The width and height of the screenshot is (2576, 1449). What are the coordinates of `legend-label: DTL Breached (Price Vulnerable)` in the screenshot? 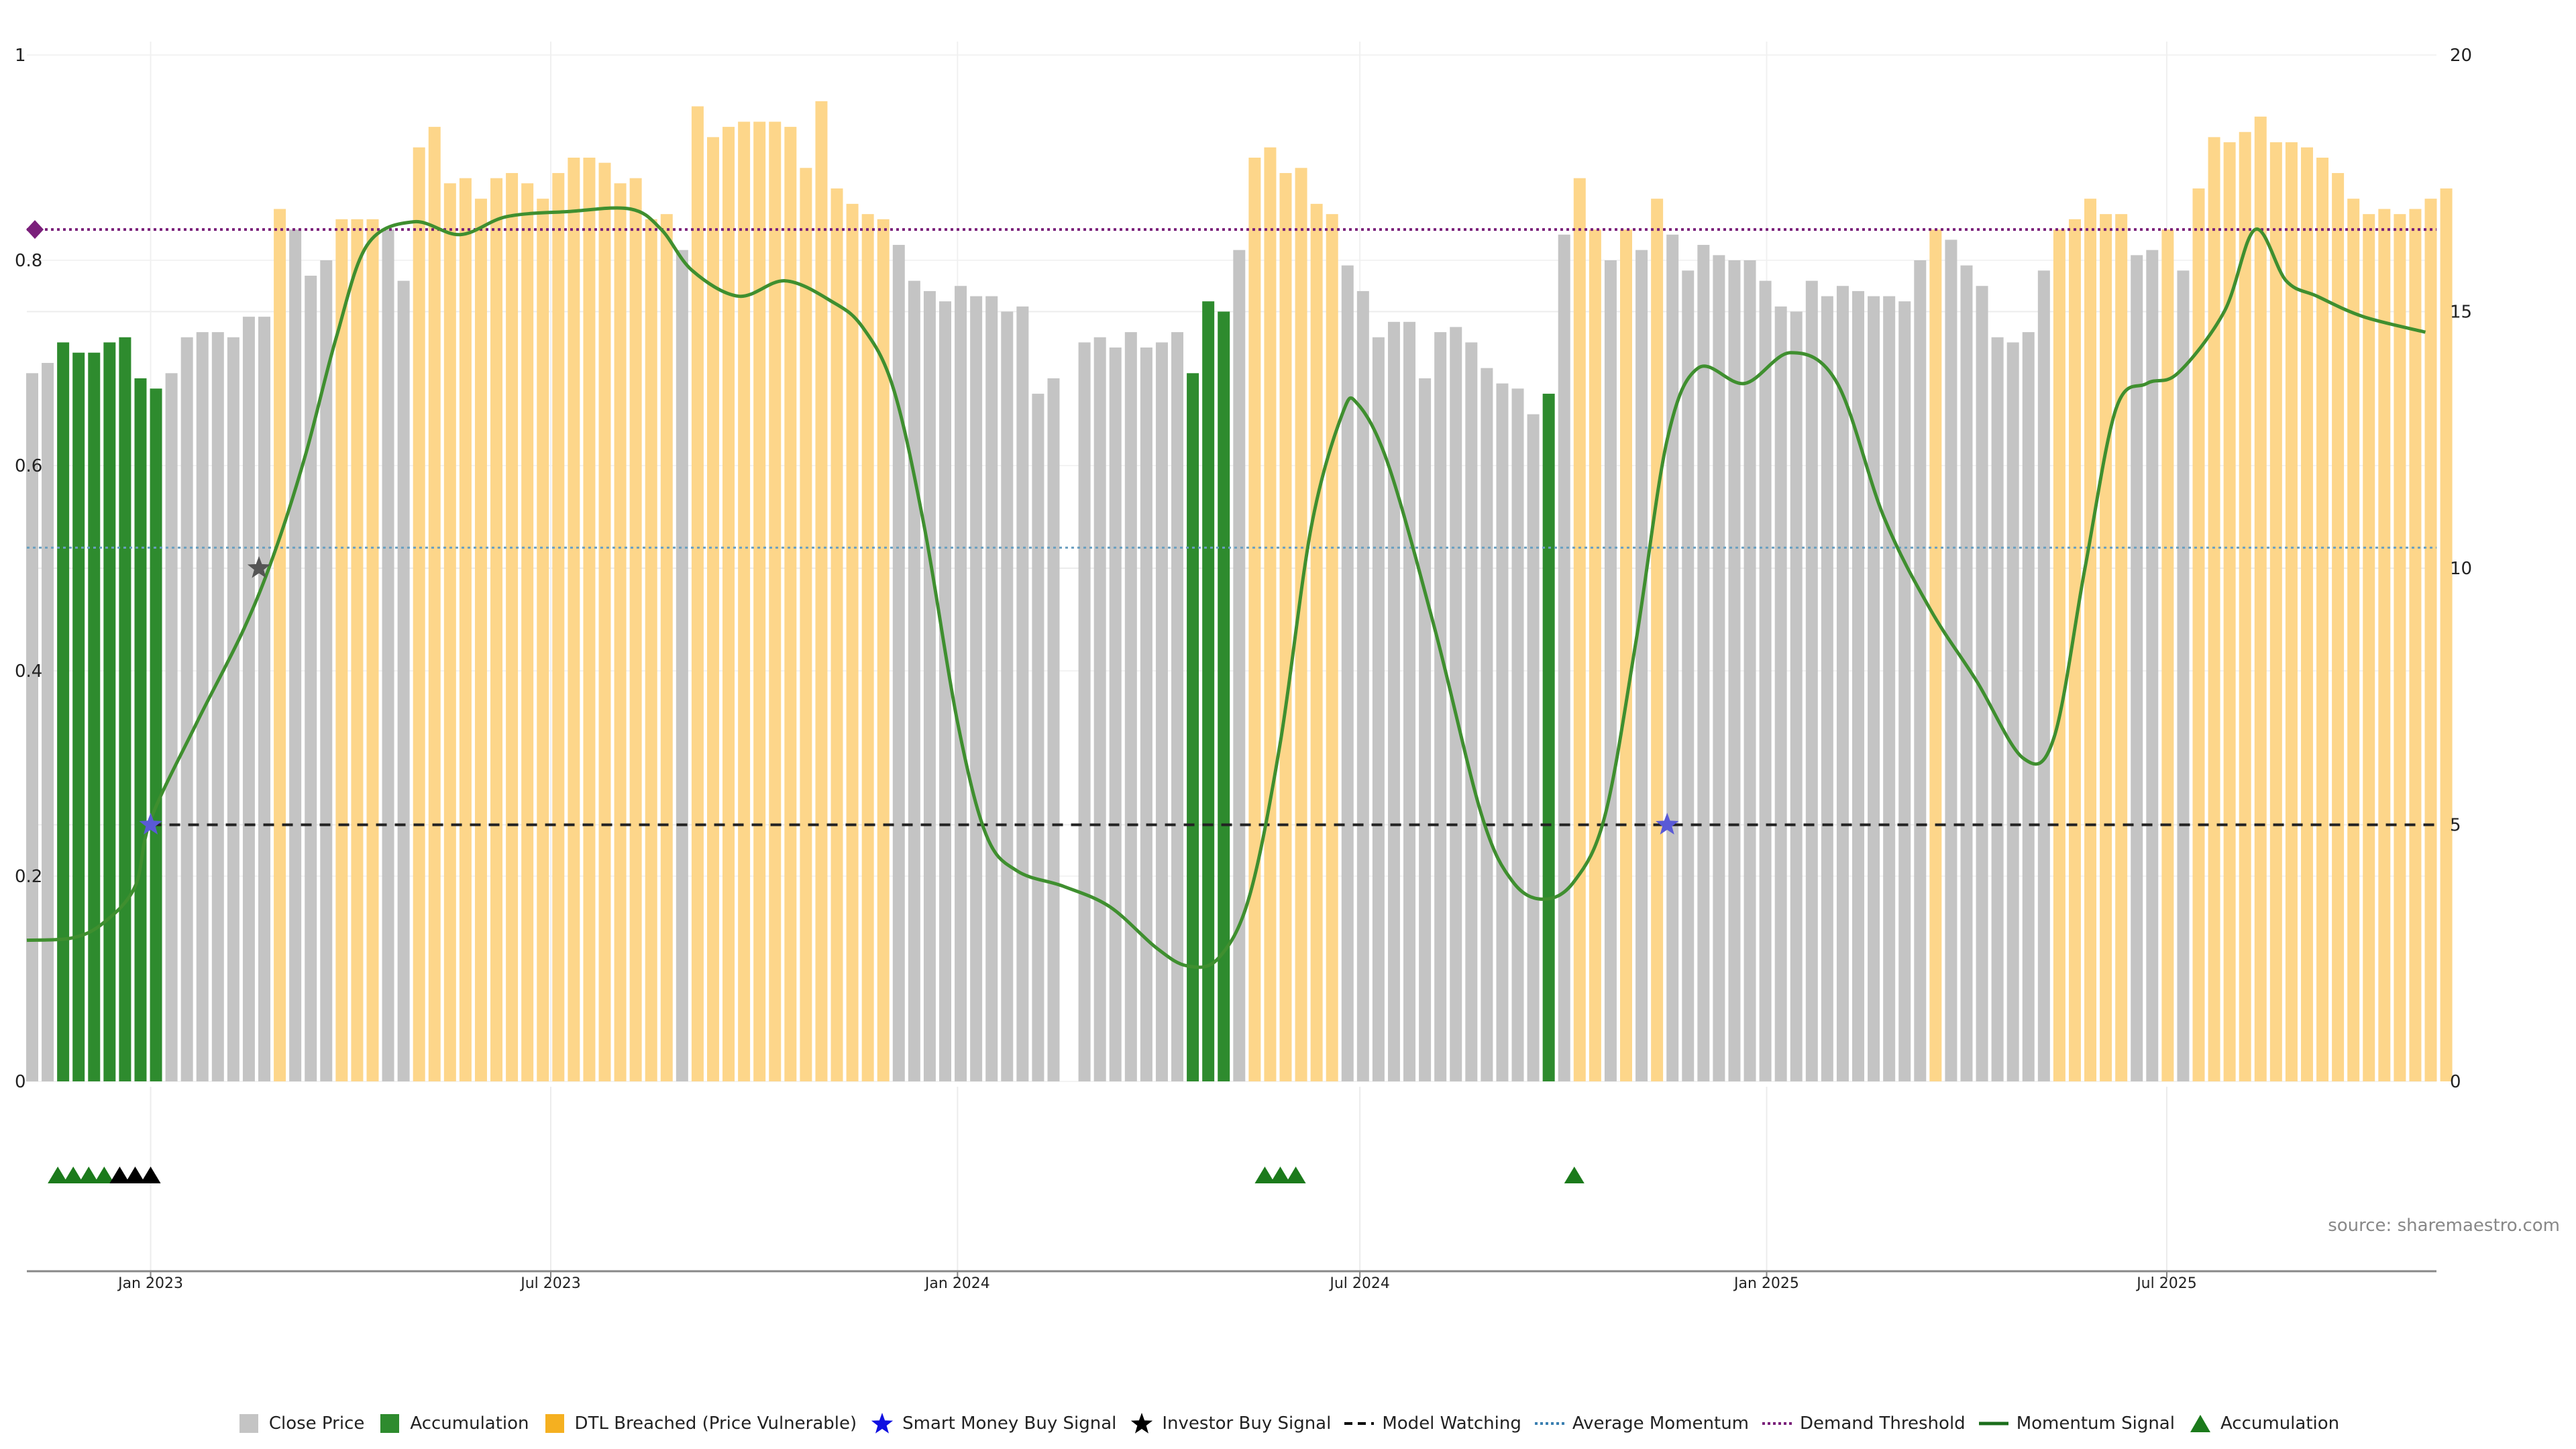 It's located at (715, 1423).